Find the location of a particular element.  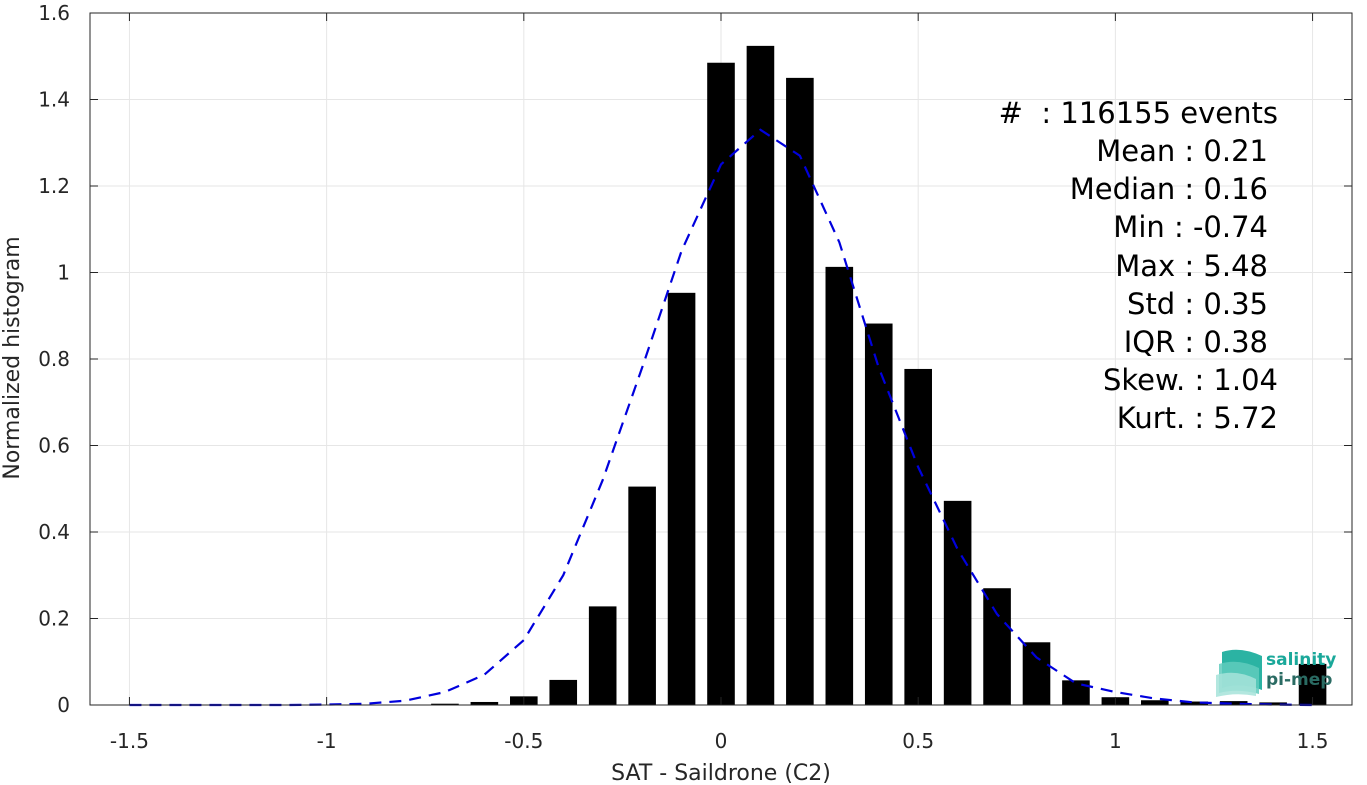

logo-text-pi-mep: pi-mep is located at coordinates (1299, 680).